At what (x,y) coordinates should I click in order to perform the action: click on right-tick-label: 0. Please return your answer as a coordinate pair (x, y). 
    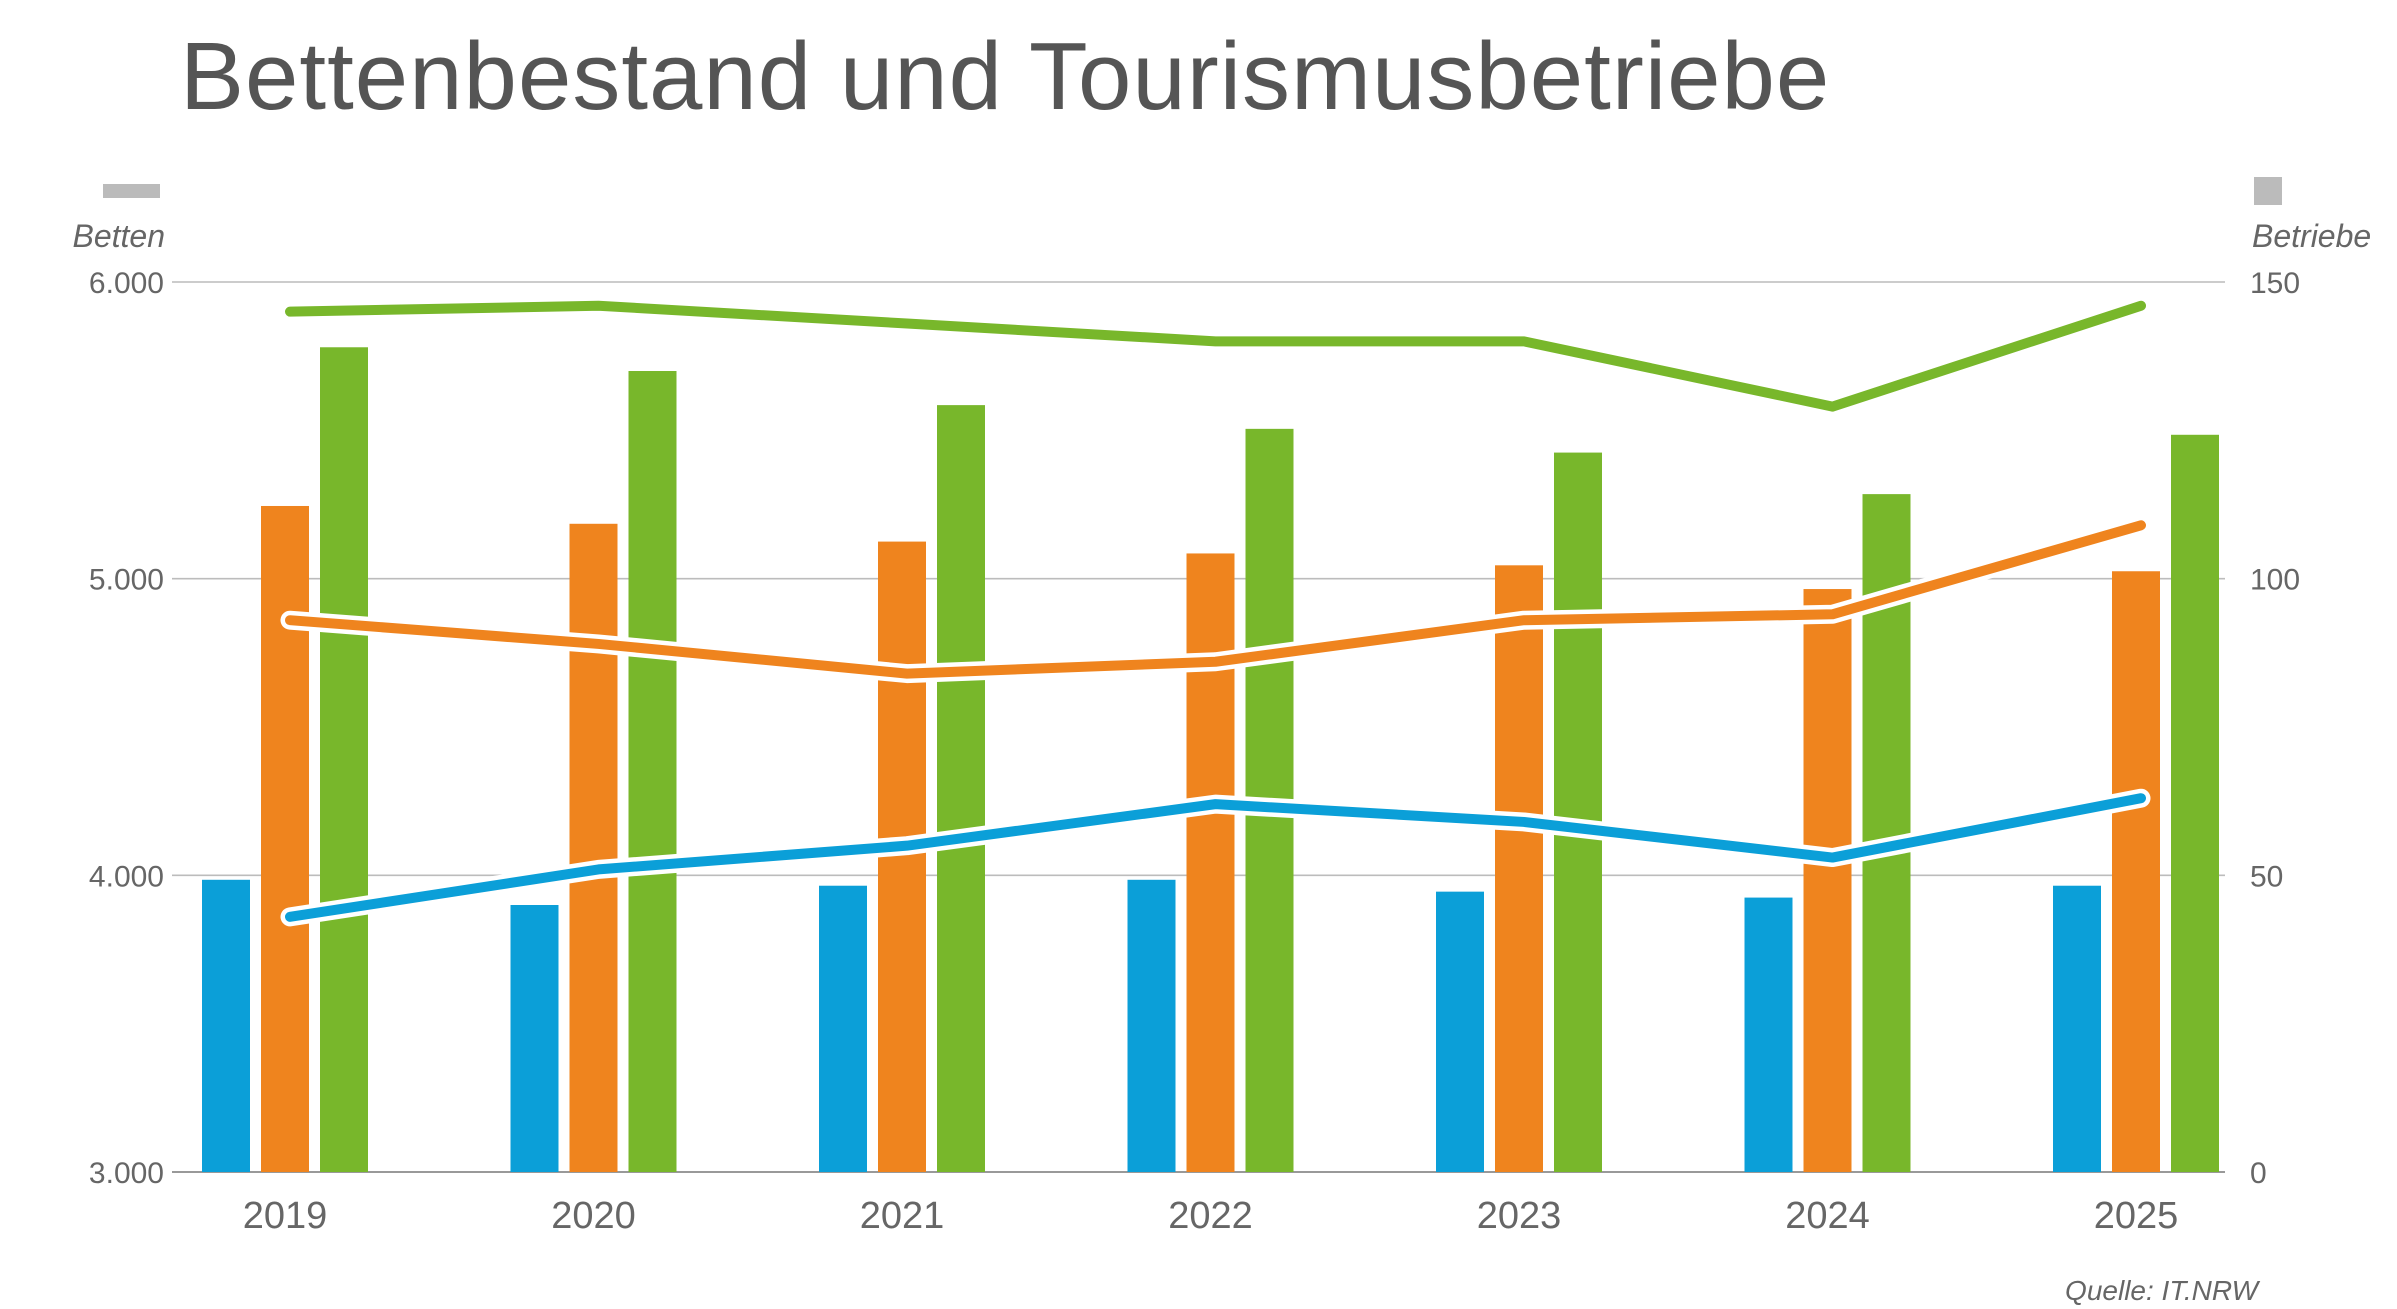
    Looking at the image, I should click on (2258, 1173).